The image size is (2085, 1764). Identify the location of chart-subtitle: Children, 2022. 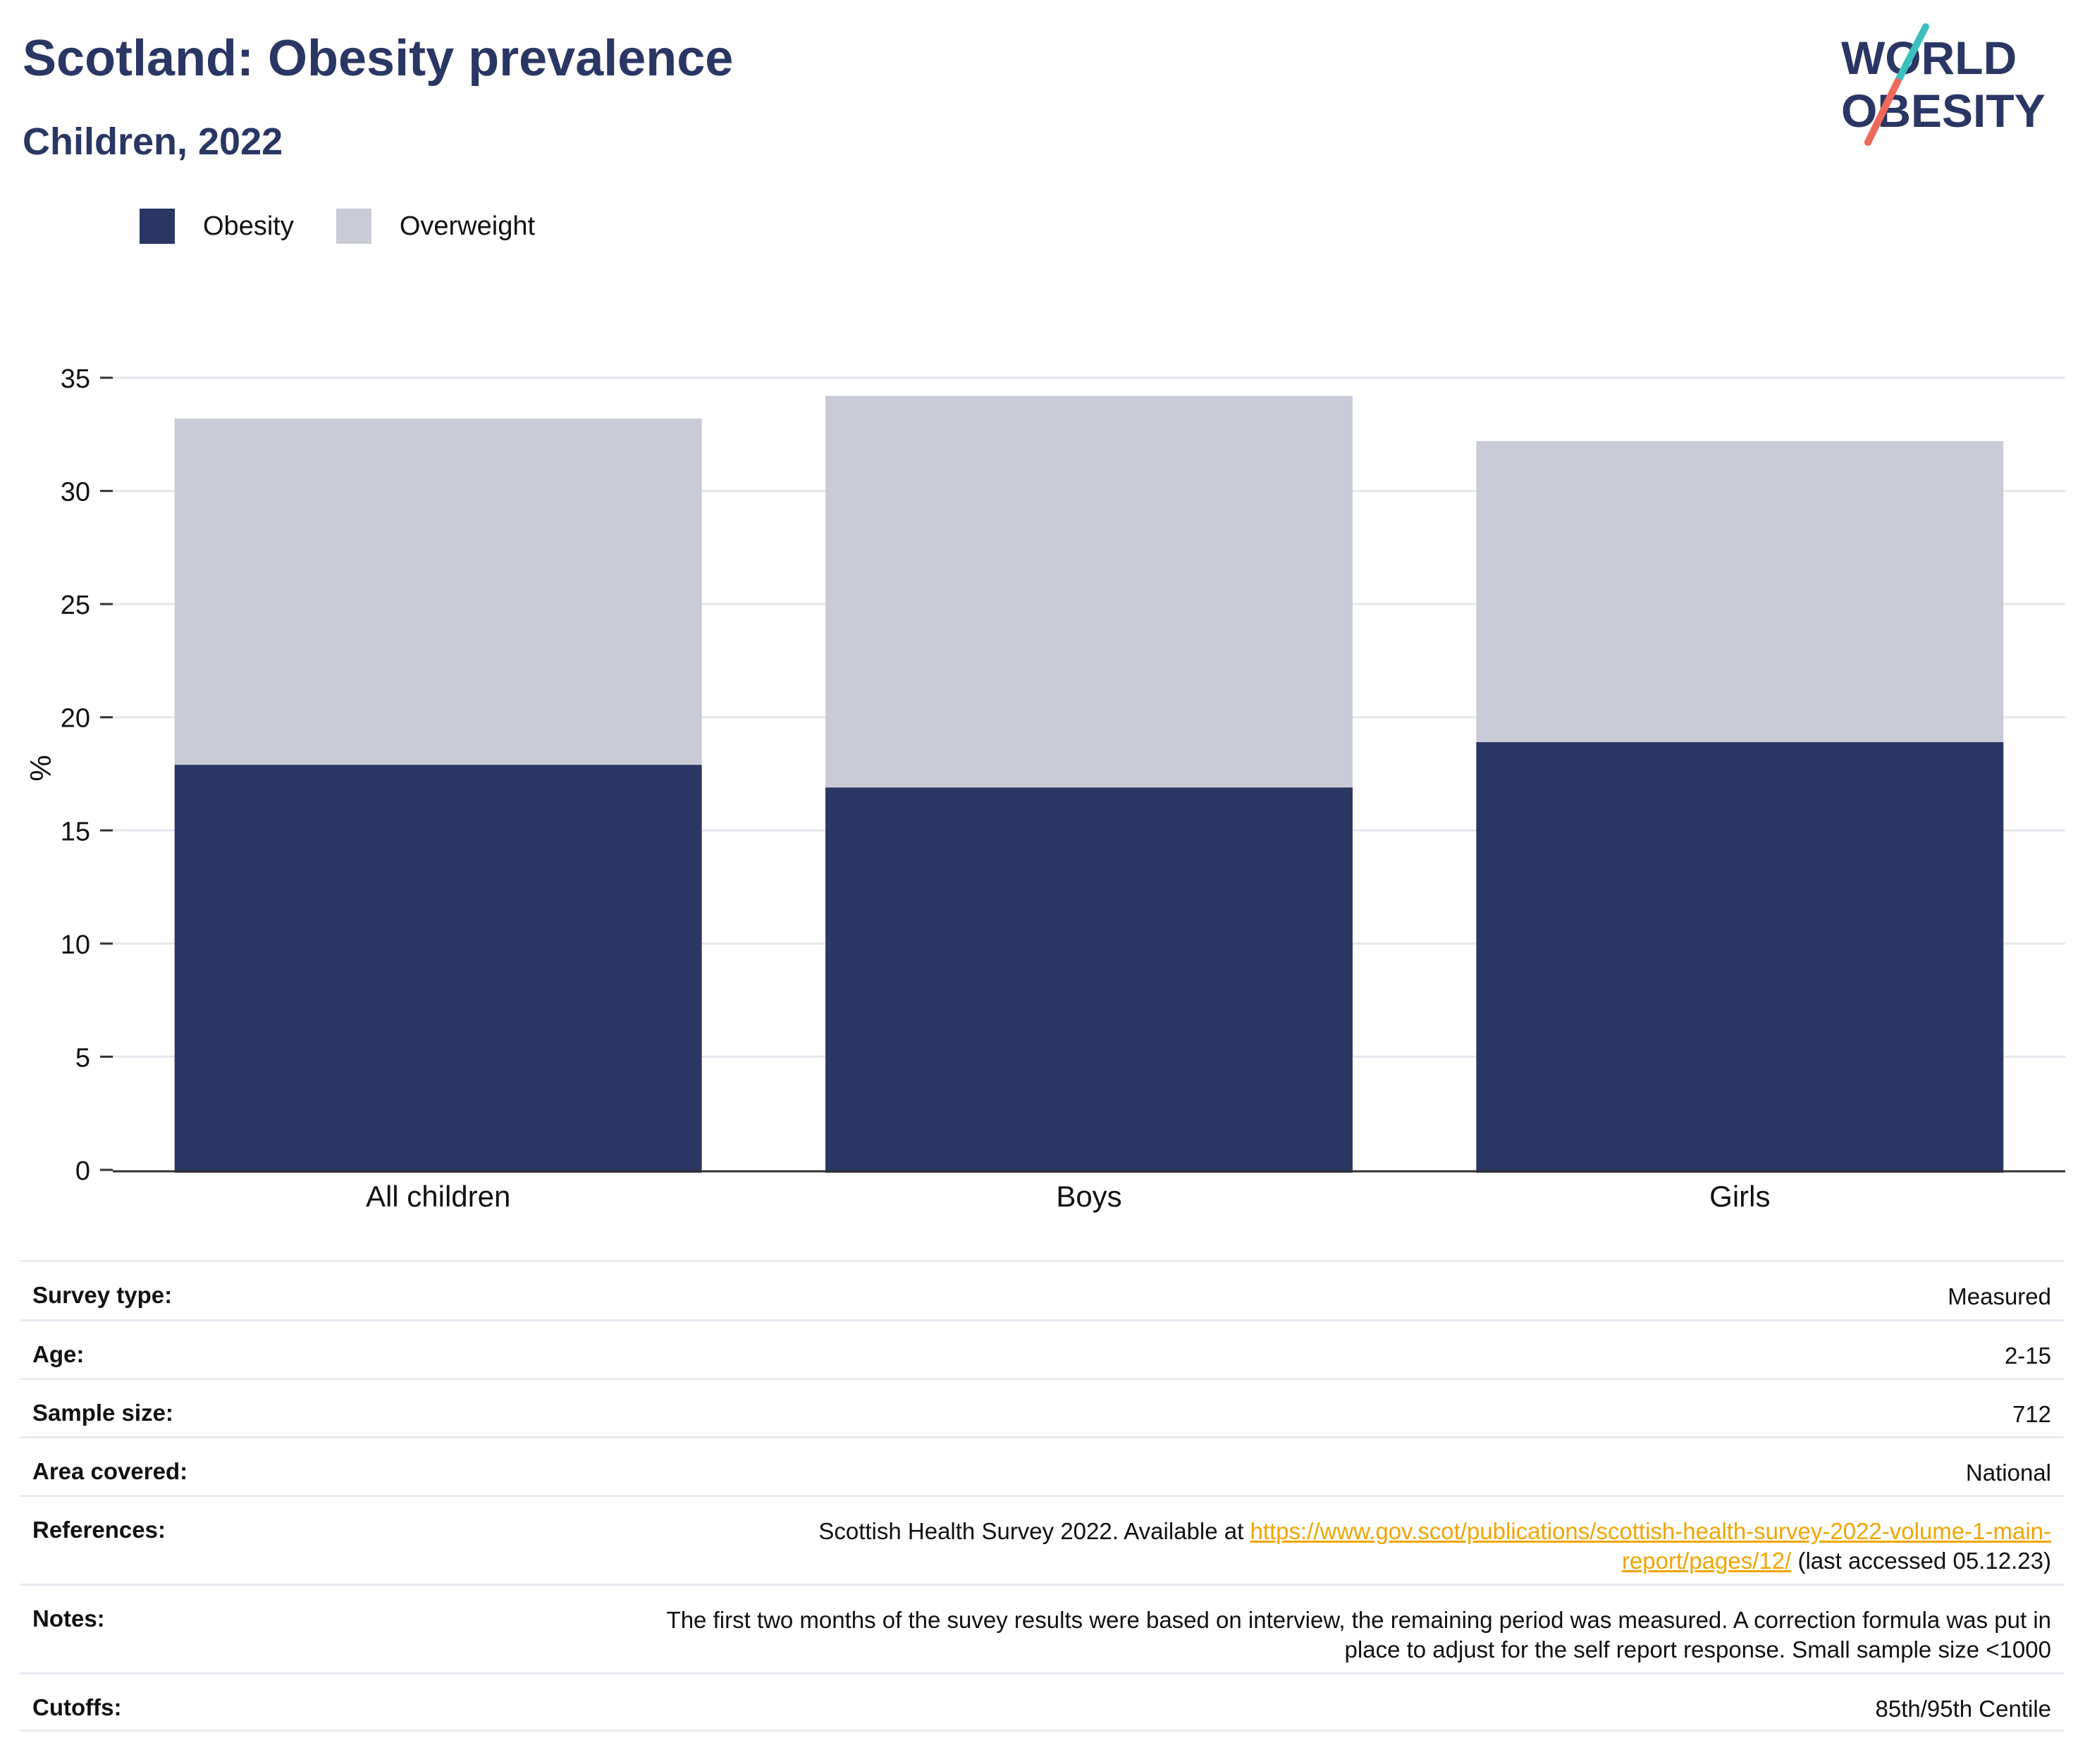
(153, 142).